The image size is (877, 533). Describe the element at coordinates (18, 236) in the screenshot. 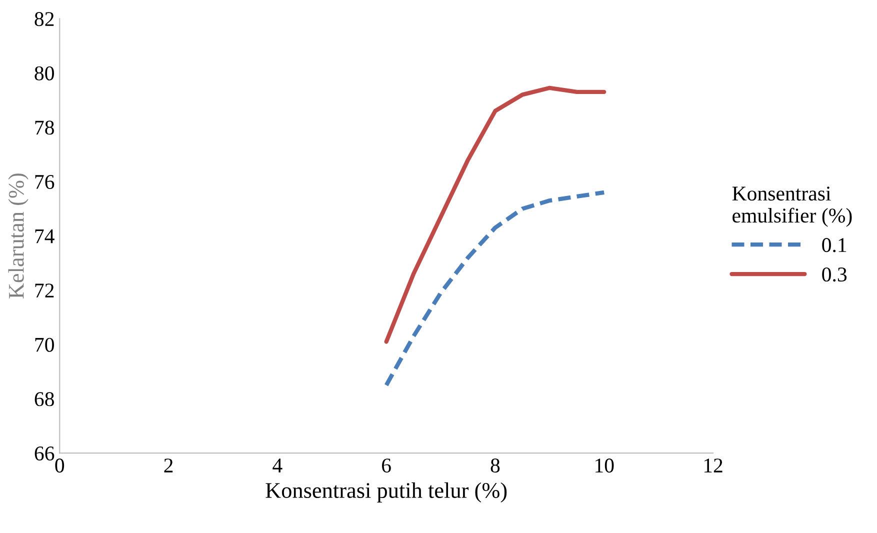

I see `y-axis-title: Kelarutan (%)` at that location.